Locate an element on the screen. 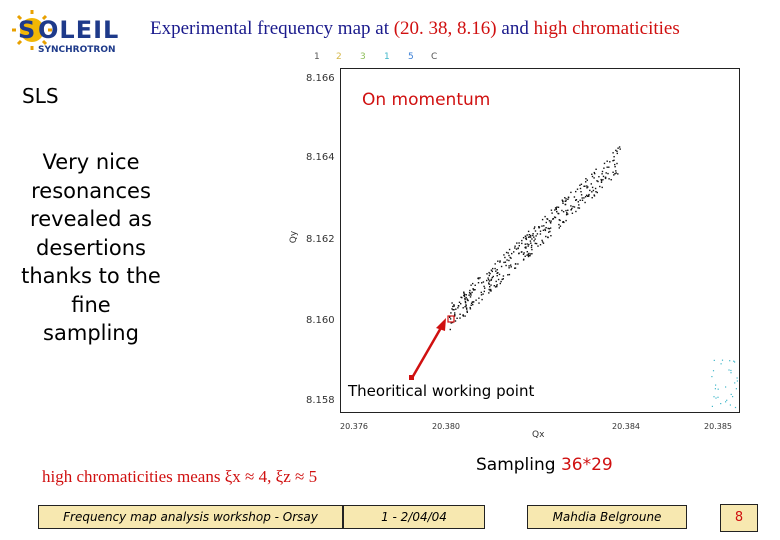 The image size is (780, 540). svg-text: SYNCHROTRON is located at coordinates (77, 50).